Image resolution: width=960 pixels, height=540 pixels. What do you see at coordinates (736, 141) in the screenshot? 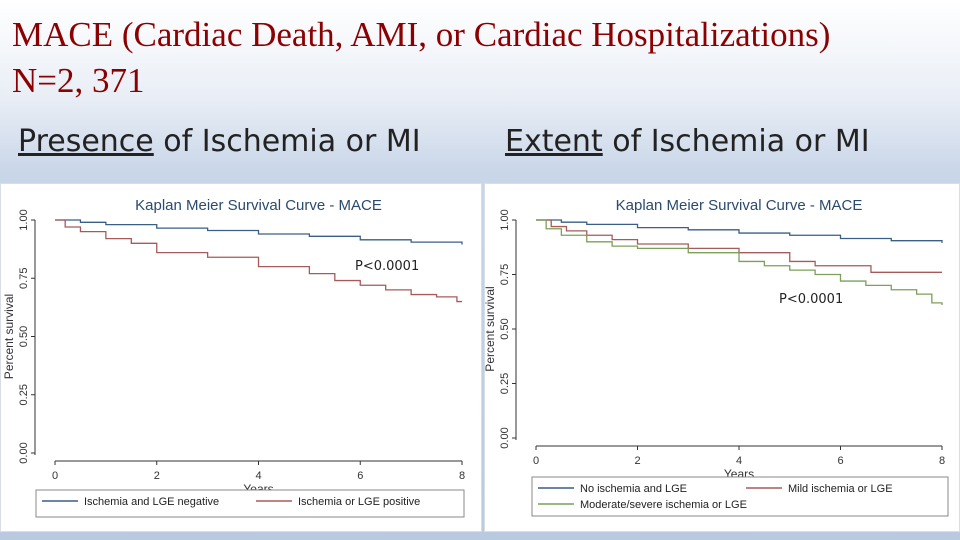
I see `right-panel-label-rest: of Ischemia or MI` at bounding box center [736, 141].